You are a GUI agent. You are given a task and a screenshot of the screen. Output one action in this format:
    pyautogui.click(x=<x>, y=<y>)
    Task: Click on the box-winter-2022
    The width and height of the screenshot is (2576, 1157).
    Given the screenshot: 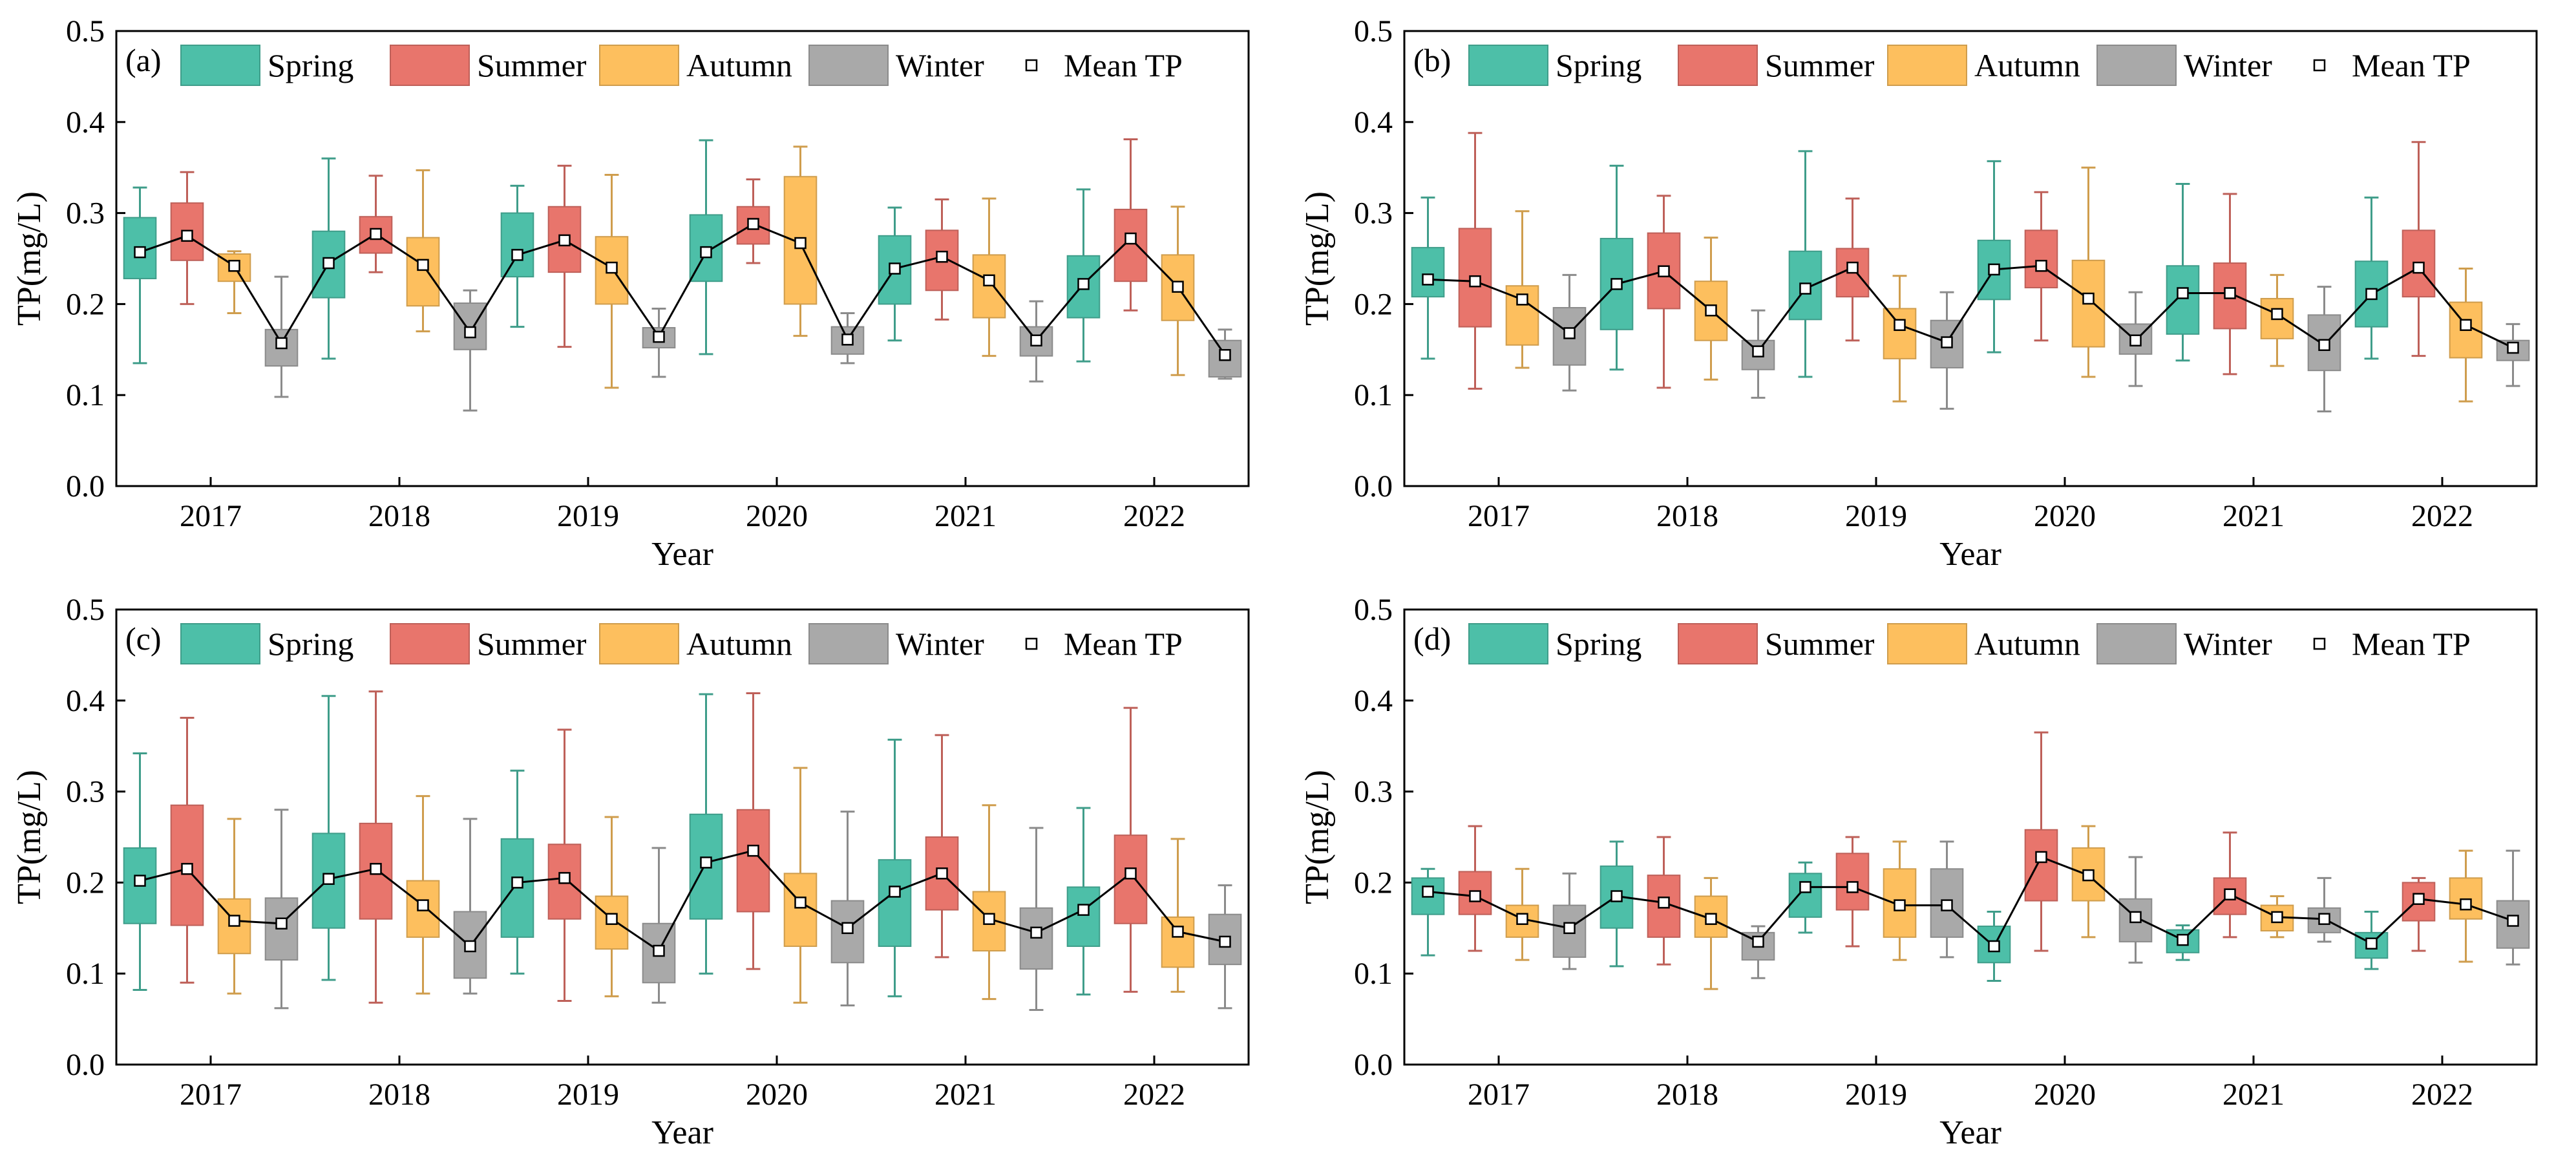 What is the action you would take?
    pyautogui.click(x=1225, y=358)
    